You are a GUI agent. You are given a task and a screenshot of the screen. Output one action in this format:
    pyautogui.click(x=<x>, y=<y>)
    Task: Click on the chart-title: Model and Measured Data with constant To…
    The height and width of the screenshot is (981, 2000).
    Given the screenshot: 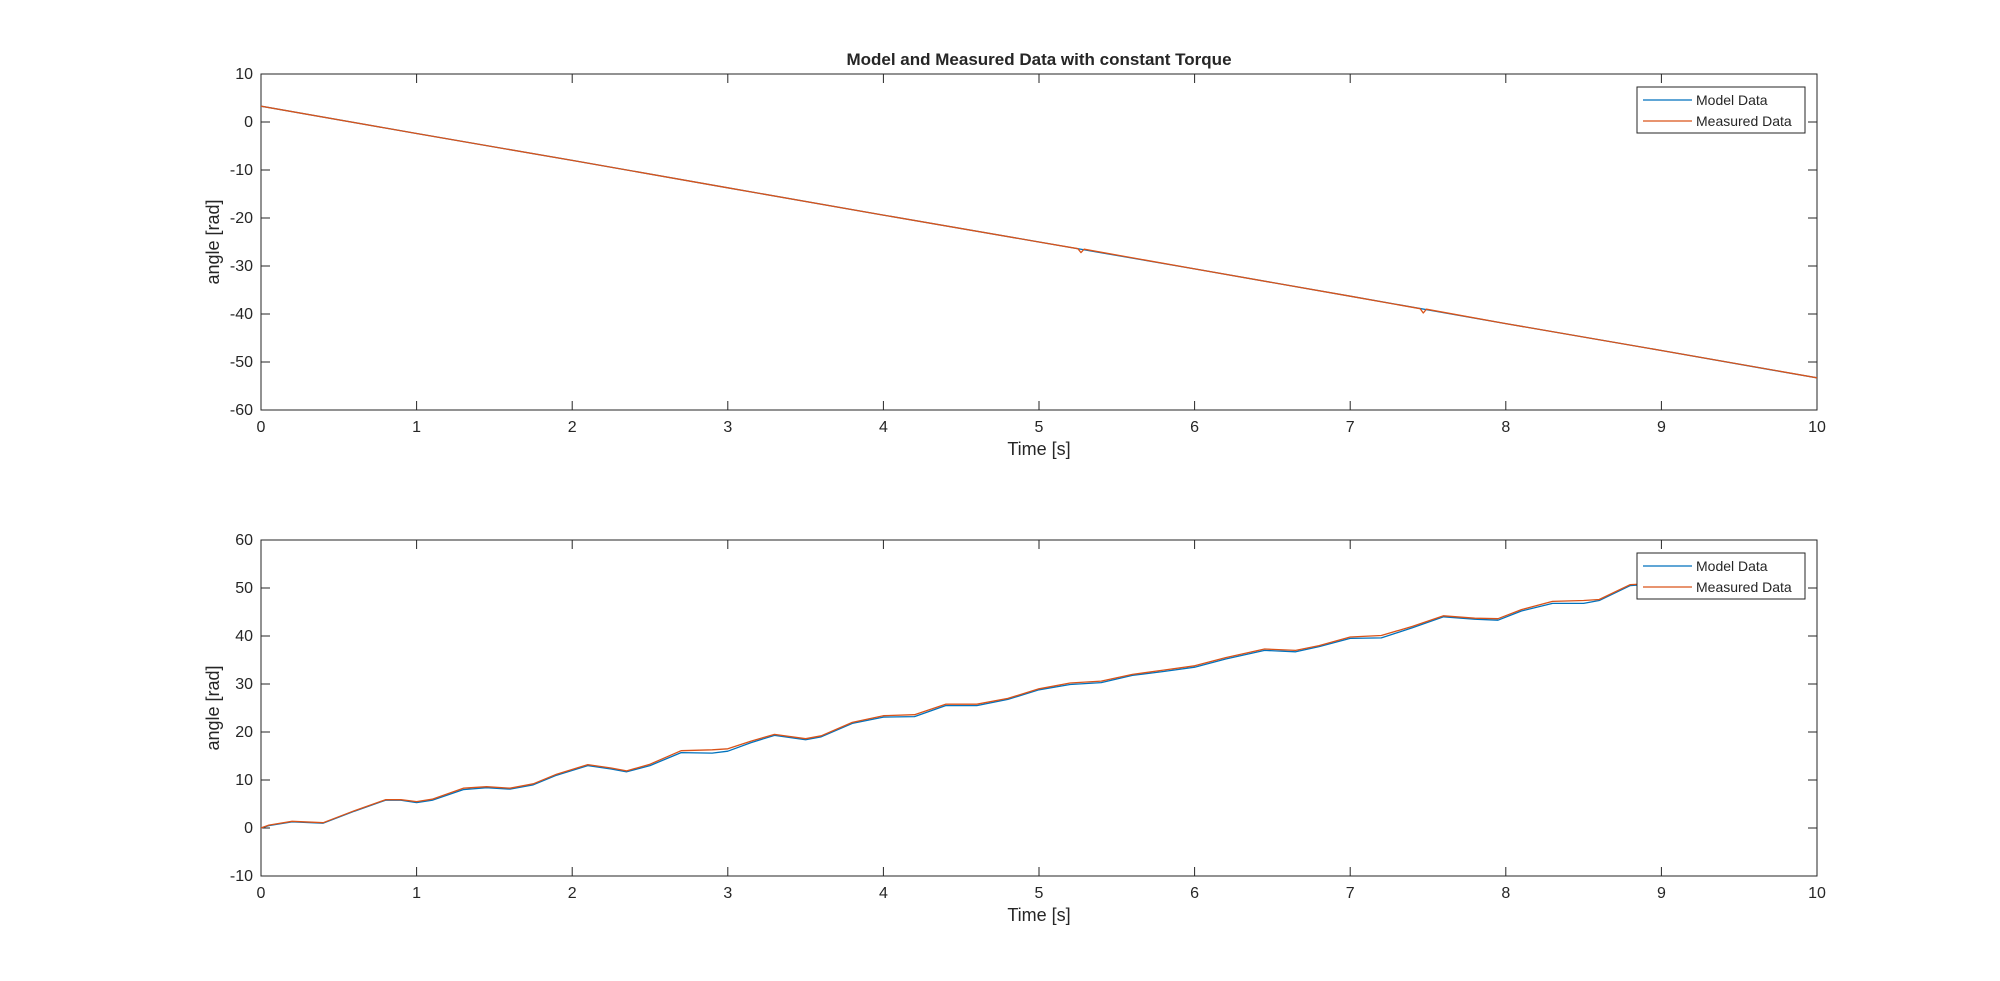 What is the action you would take?
    pyautogui.click(x=1038, y=59)
    